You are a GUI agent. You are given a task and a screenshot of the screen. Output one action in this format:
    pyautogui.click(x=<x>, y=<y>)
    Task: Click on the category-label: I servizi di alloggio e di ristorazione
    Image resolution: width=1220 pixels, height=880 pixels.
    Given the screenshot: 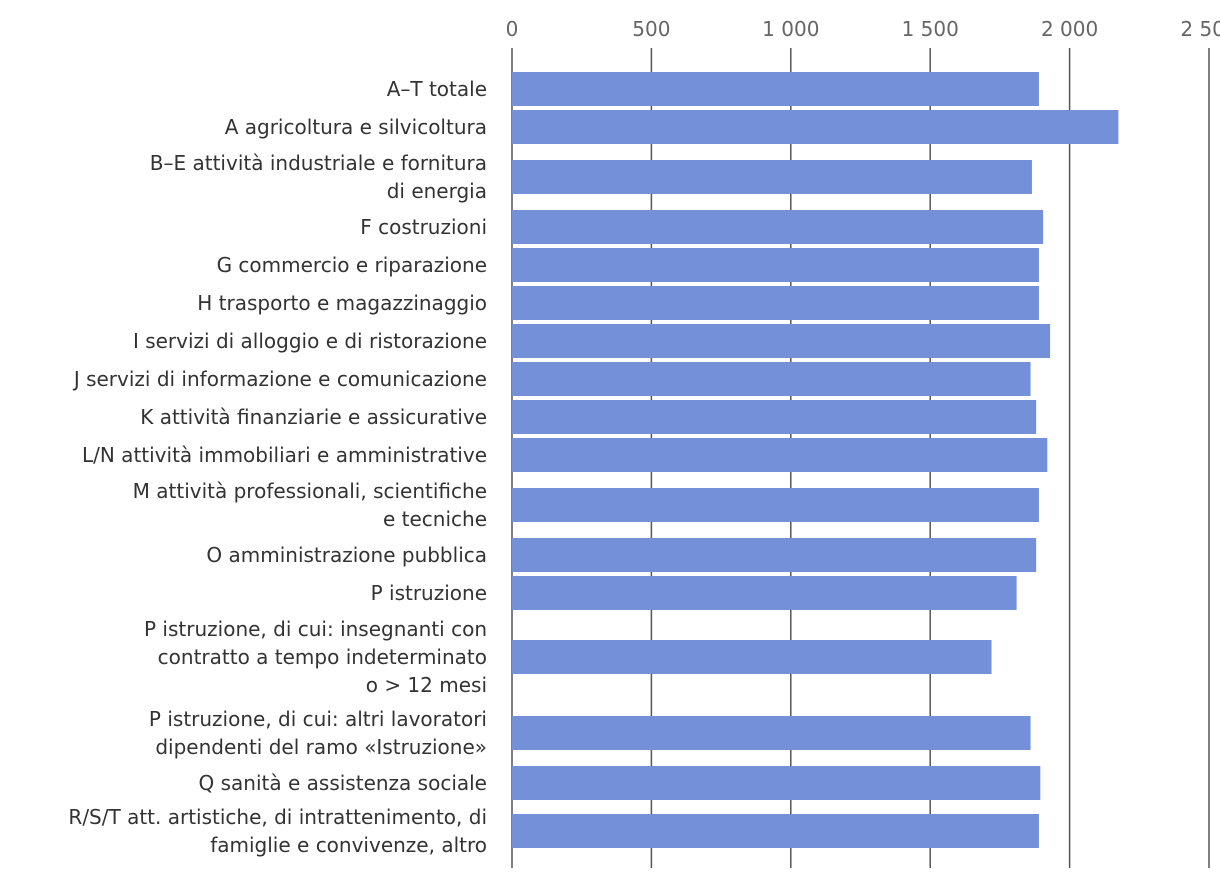 What is the action you would take?
    pyautogui.click(x=310, y=341)
    